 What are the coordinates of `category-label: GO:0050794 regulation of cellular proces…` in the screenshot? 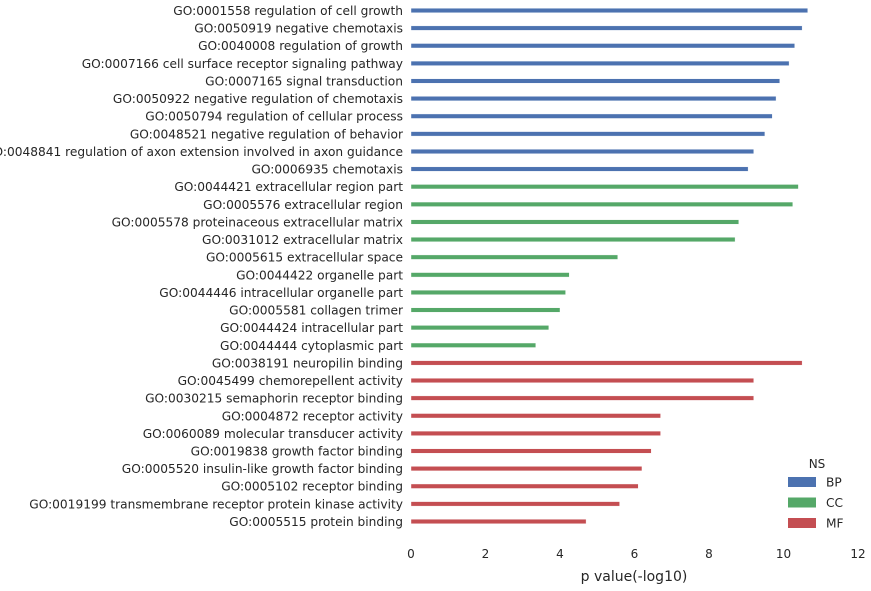 It's located at (274, 117).